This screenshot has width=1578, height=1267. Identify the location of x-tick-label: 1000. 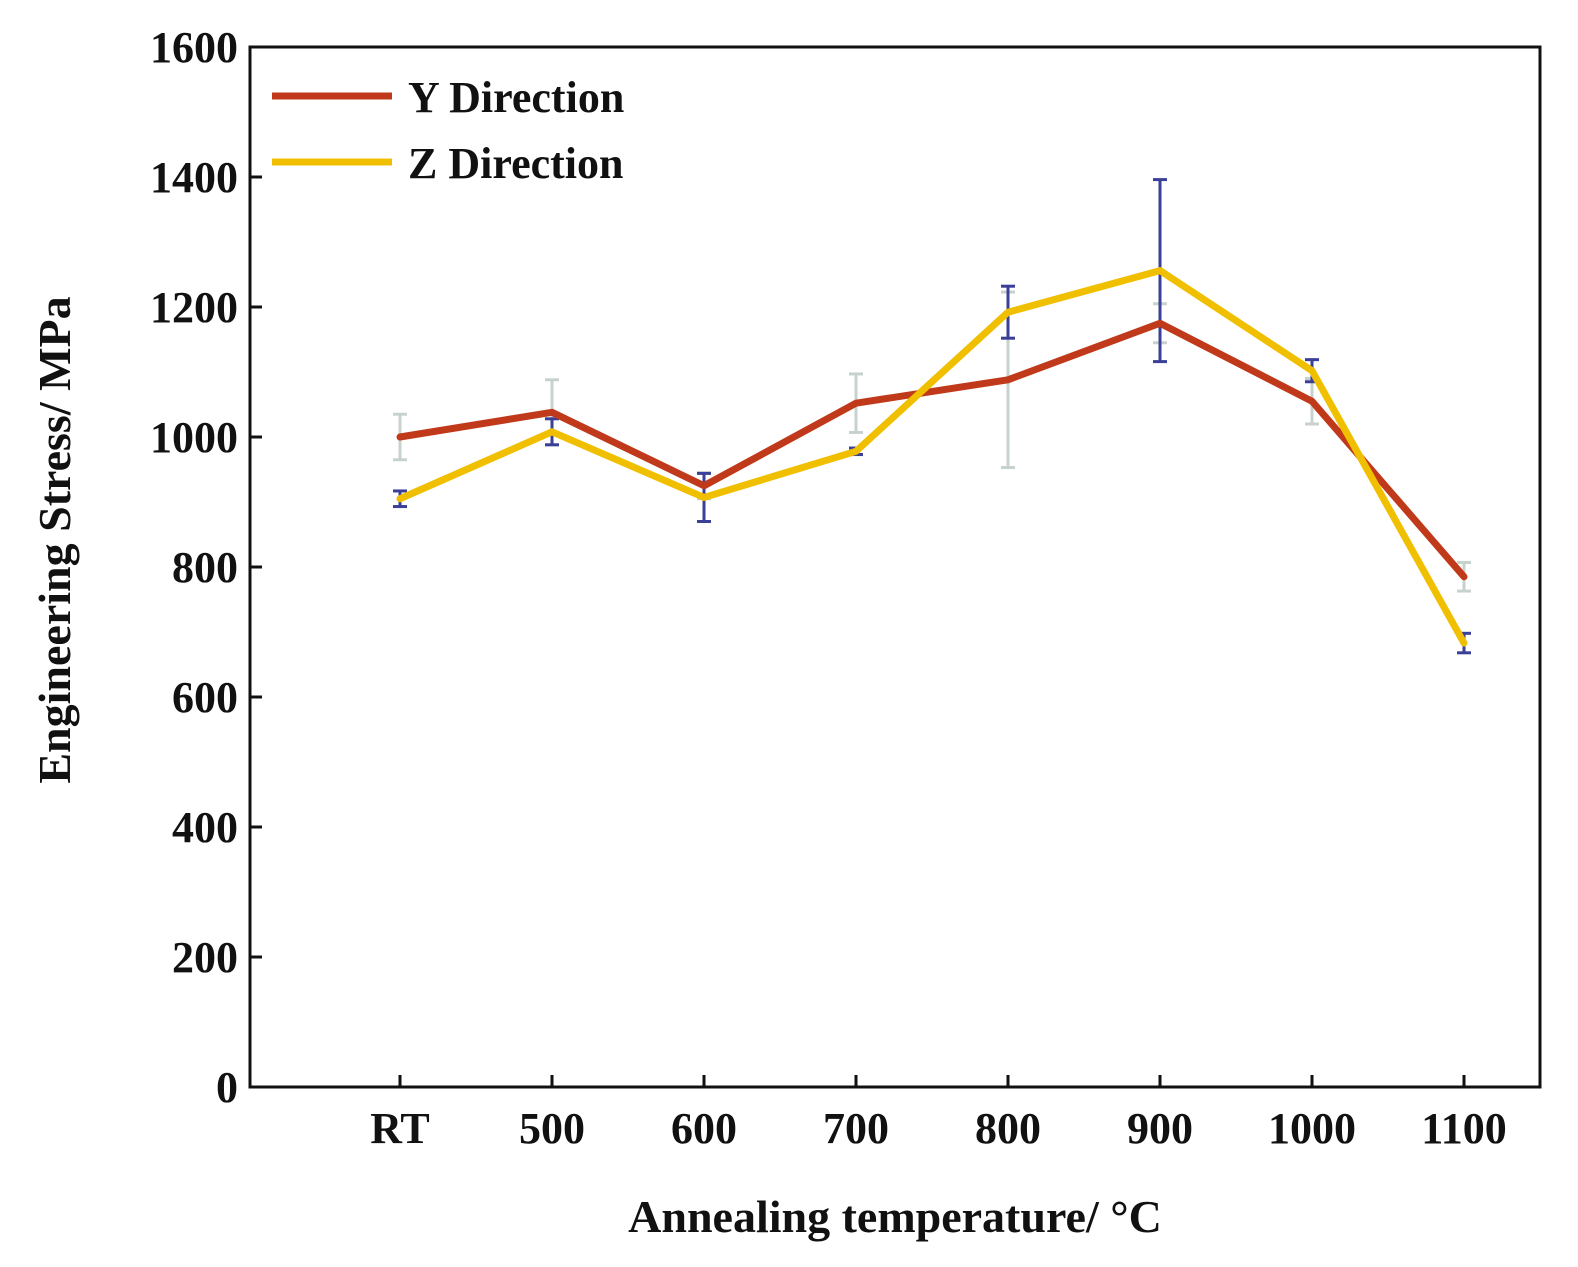
(1312, 1128).